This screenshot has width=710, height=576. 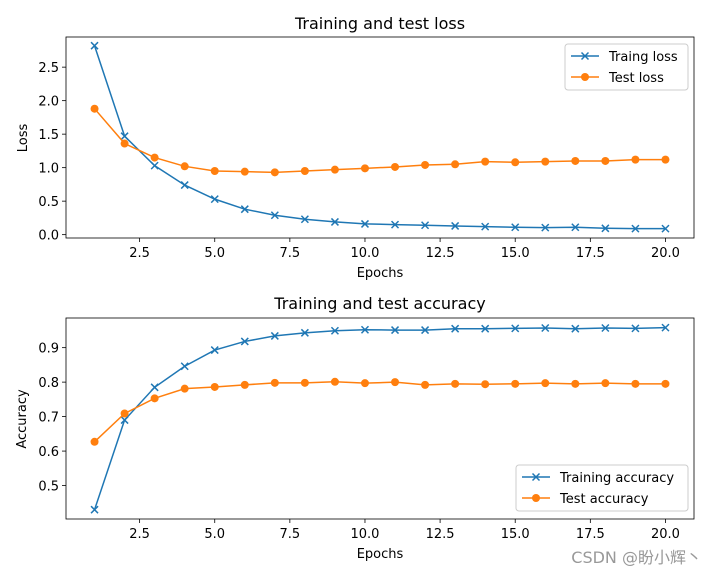 What do you see at coordinates (585, 77) in the screenshot?
I see `loss-legend-marker` at bounding box center [585, 77].